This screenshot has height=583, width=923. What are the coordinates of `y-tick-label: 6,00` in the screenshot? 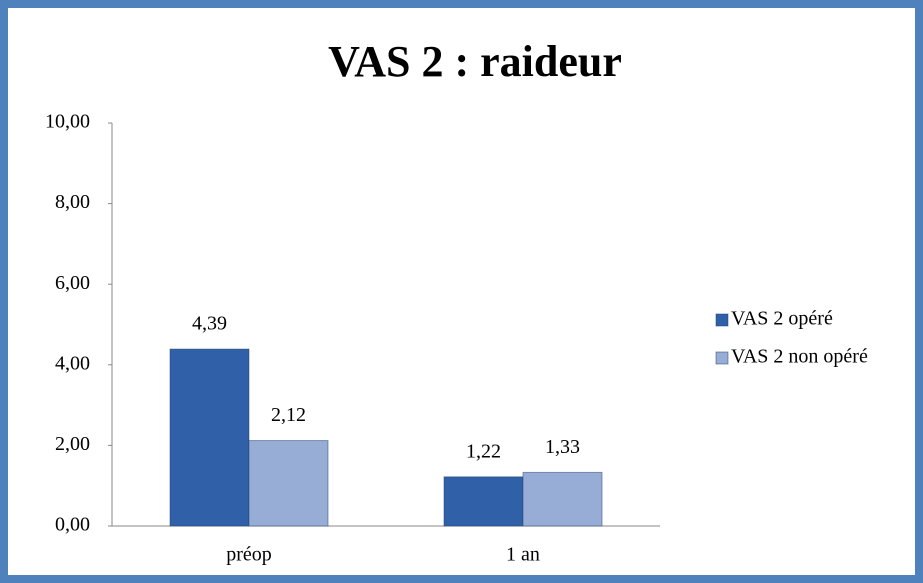 It's located at (72, 283).